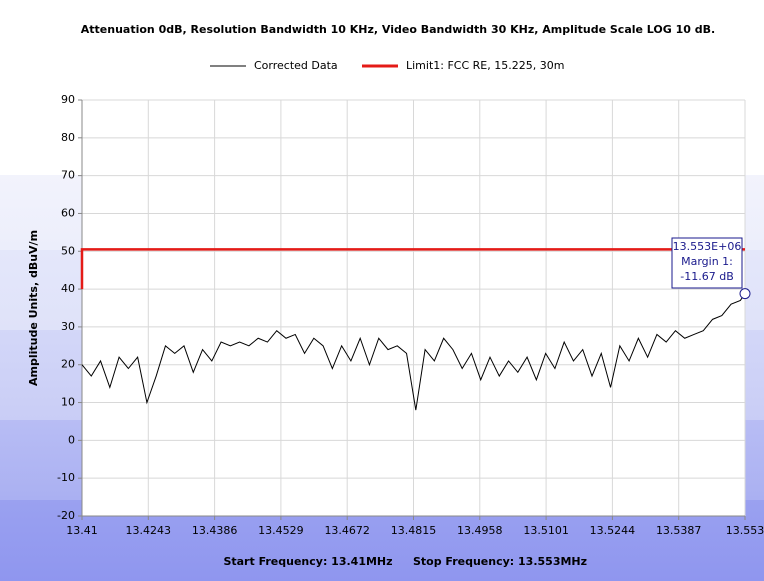  Describe the element at coordinates (215, 530) in the screenshot. I see `x-tick-label: 13.4386` at that location.